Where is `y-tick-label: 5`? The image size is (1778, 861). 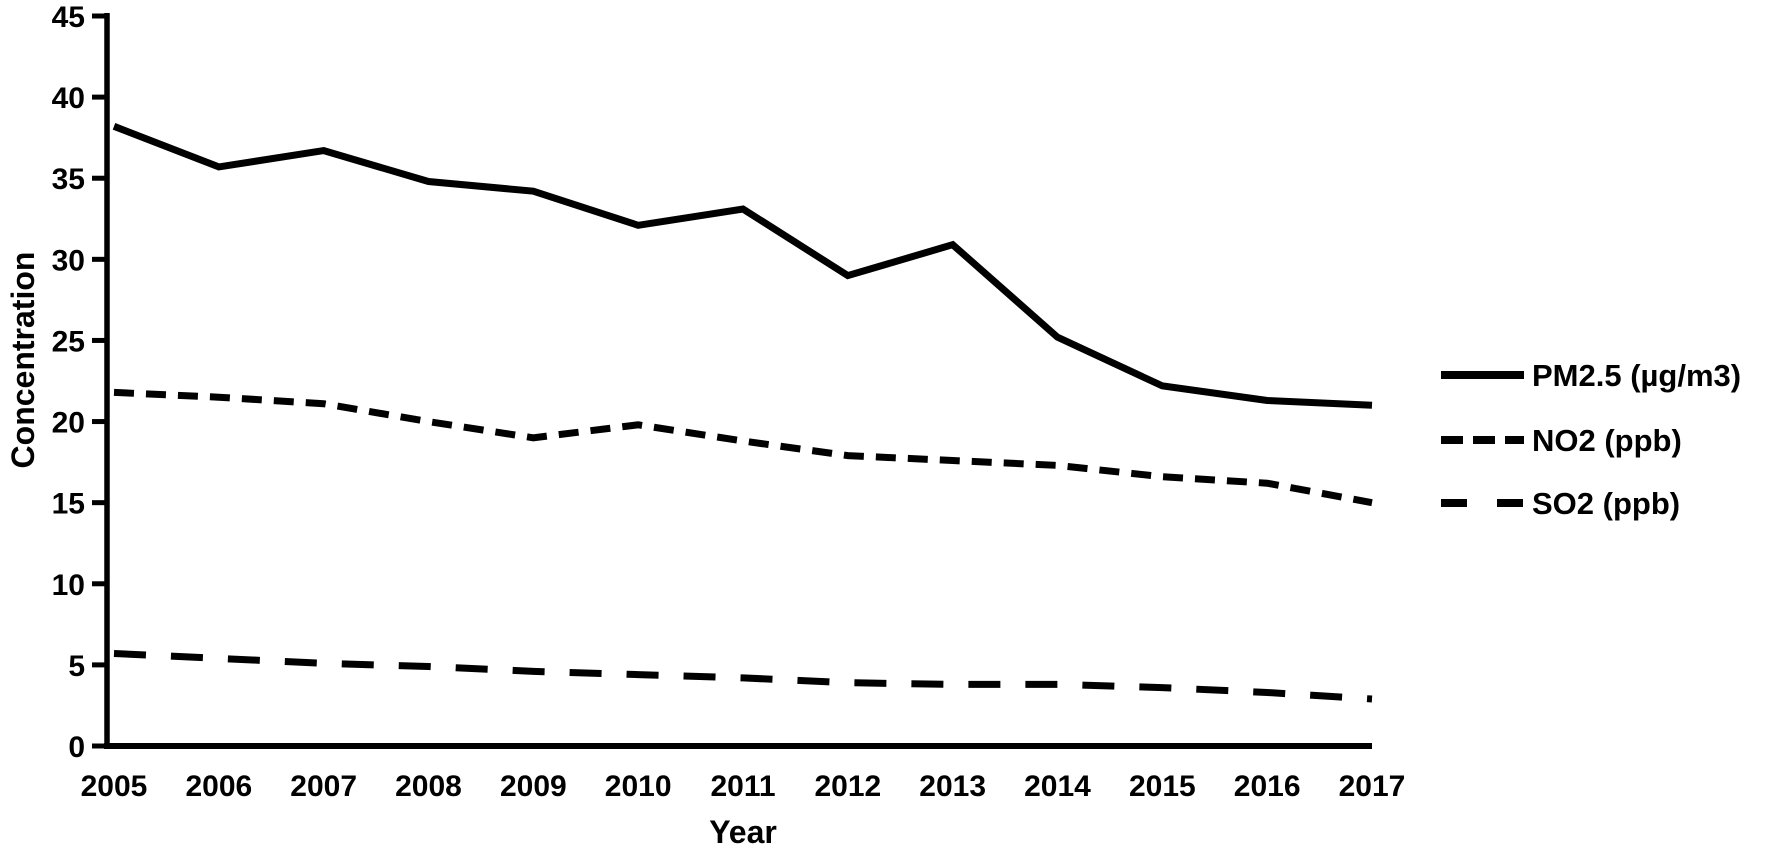 y-tick-label: 5 is located at coordinates (76, 666).